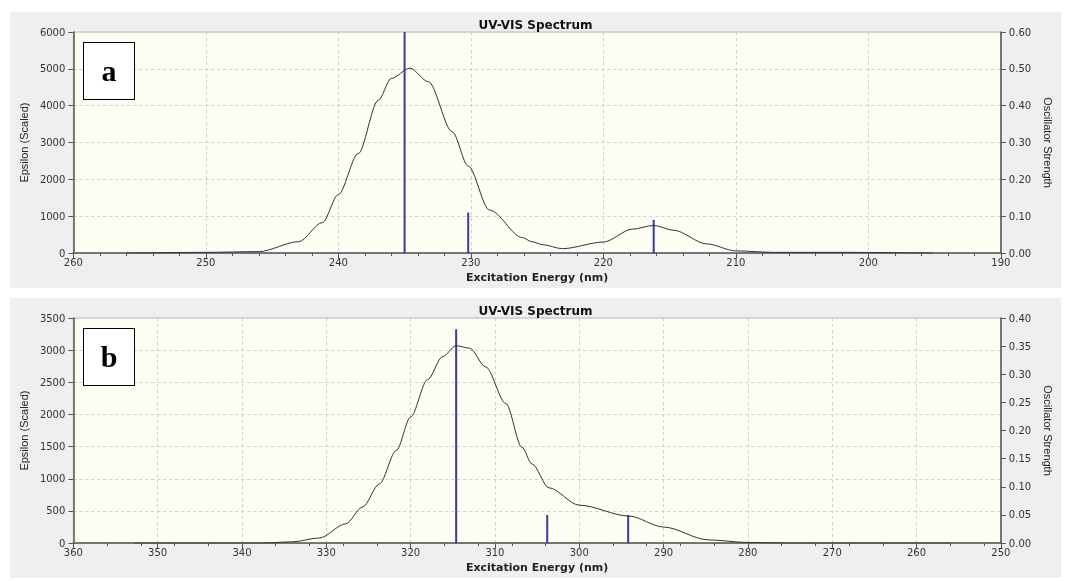 This screenshot has height=581, width=1071. Describe the element at coordinates (56, 511) in the screenshot. I see `y-tick-label: 500` at that location.